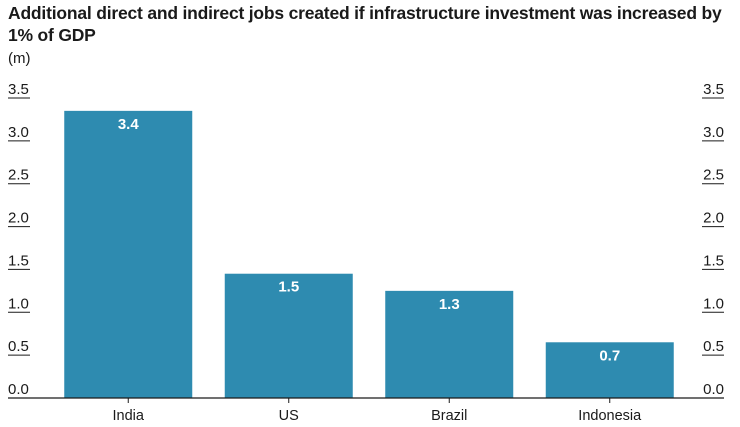  Describe the element at coordinates (713, 132) in the screenshot. I see `y-tick-label-right: 3.0` at that location.